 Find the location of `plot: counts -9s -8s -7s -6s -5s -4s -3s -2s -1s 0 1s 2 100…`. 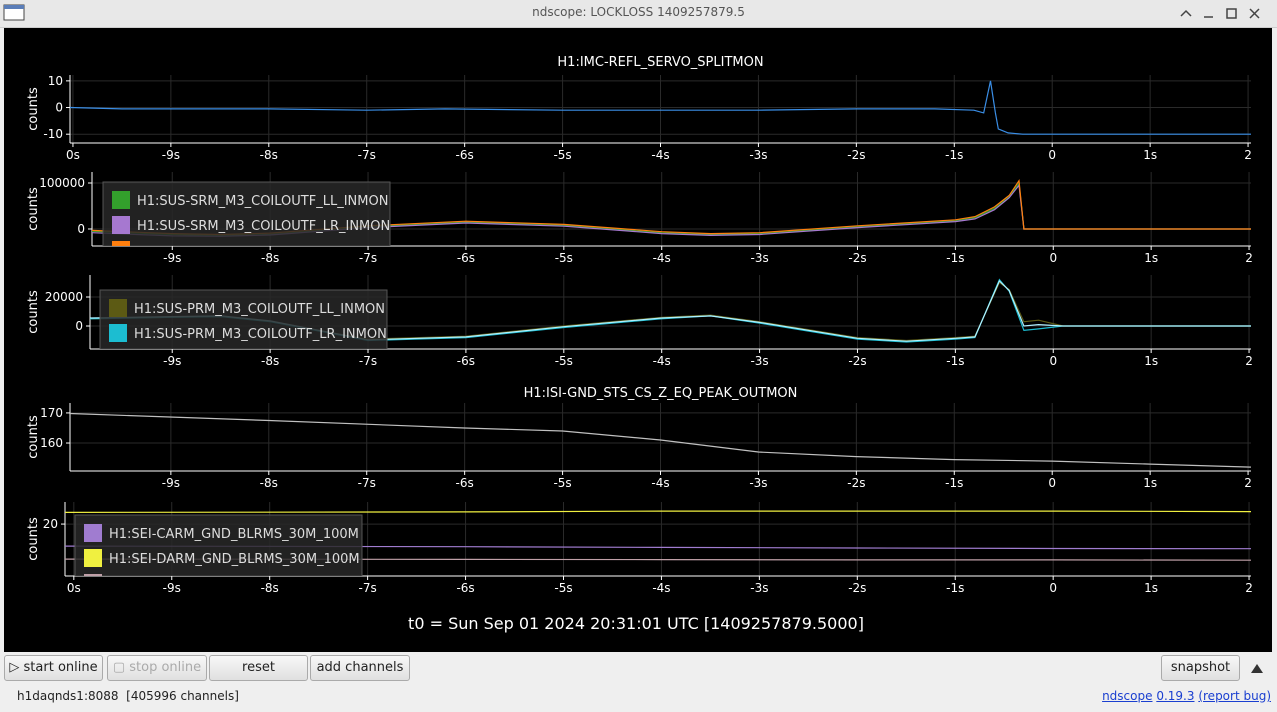

plot: counts -9s -8s -7s -6s -5s -4s -3s -2s -1s 0 1s 2 100… is located at coordinates (639, 218).